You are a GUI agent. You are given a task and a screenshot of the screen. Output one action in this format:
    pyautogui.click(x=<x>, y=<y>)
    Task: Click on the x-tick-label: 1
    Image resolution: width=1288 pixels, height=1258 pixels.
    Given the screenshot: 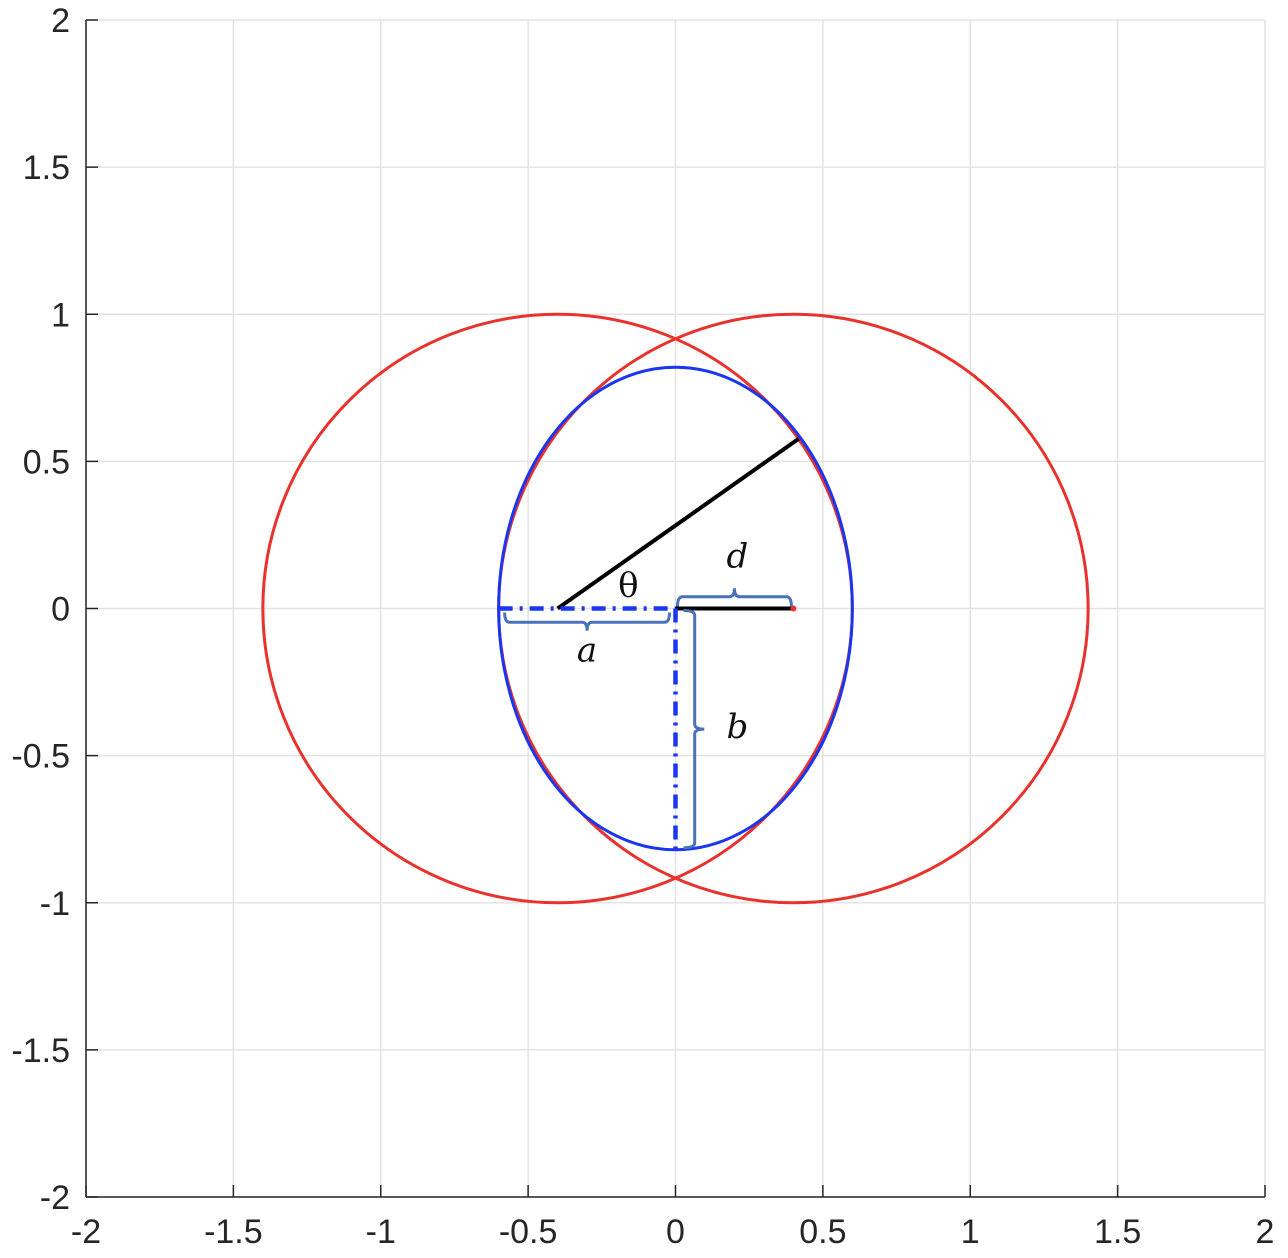 What is the action you would take?
    pyautogui.click(x=970, y=1232)
    